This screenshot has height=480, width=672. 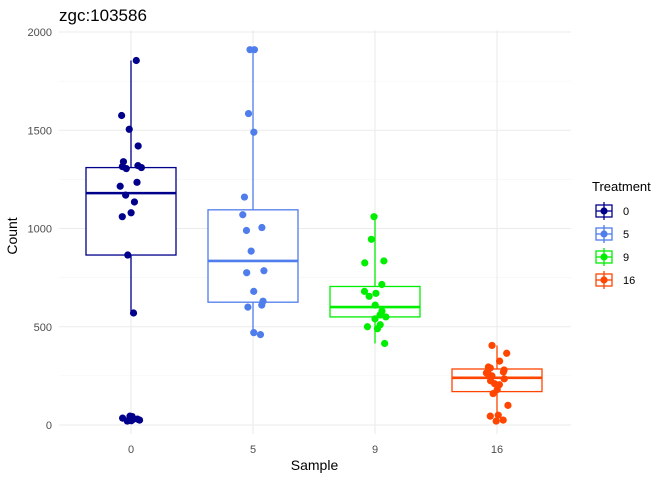 What do you see at coordinates (40, 33) in the screenshot?
I see `y-tick-label: 2000` at bounding box center [40, 33].